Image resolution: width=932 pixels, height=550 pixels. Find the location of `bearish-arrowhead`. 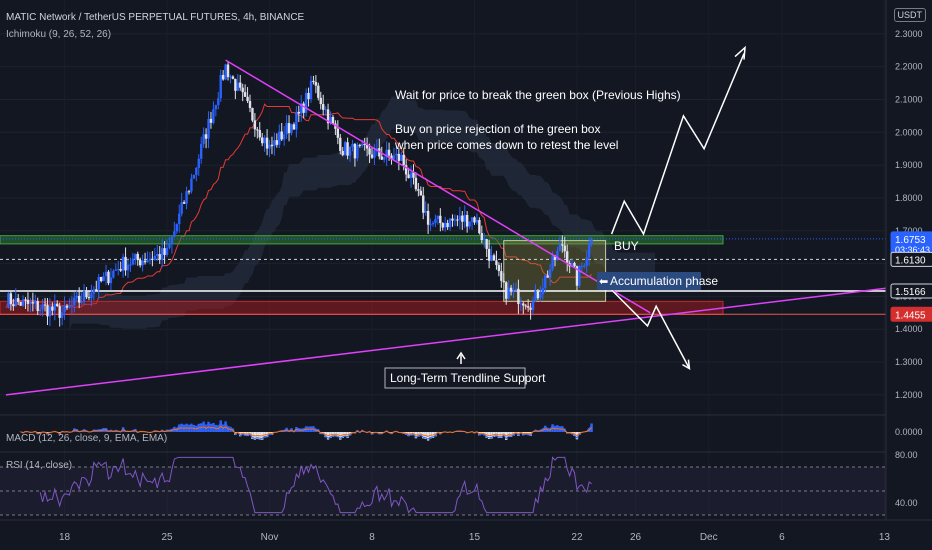

bearish-arrowhead is located at coordinates (686, 364).